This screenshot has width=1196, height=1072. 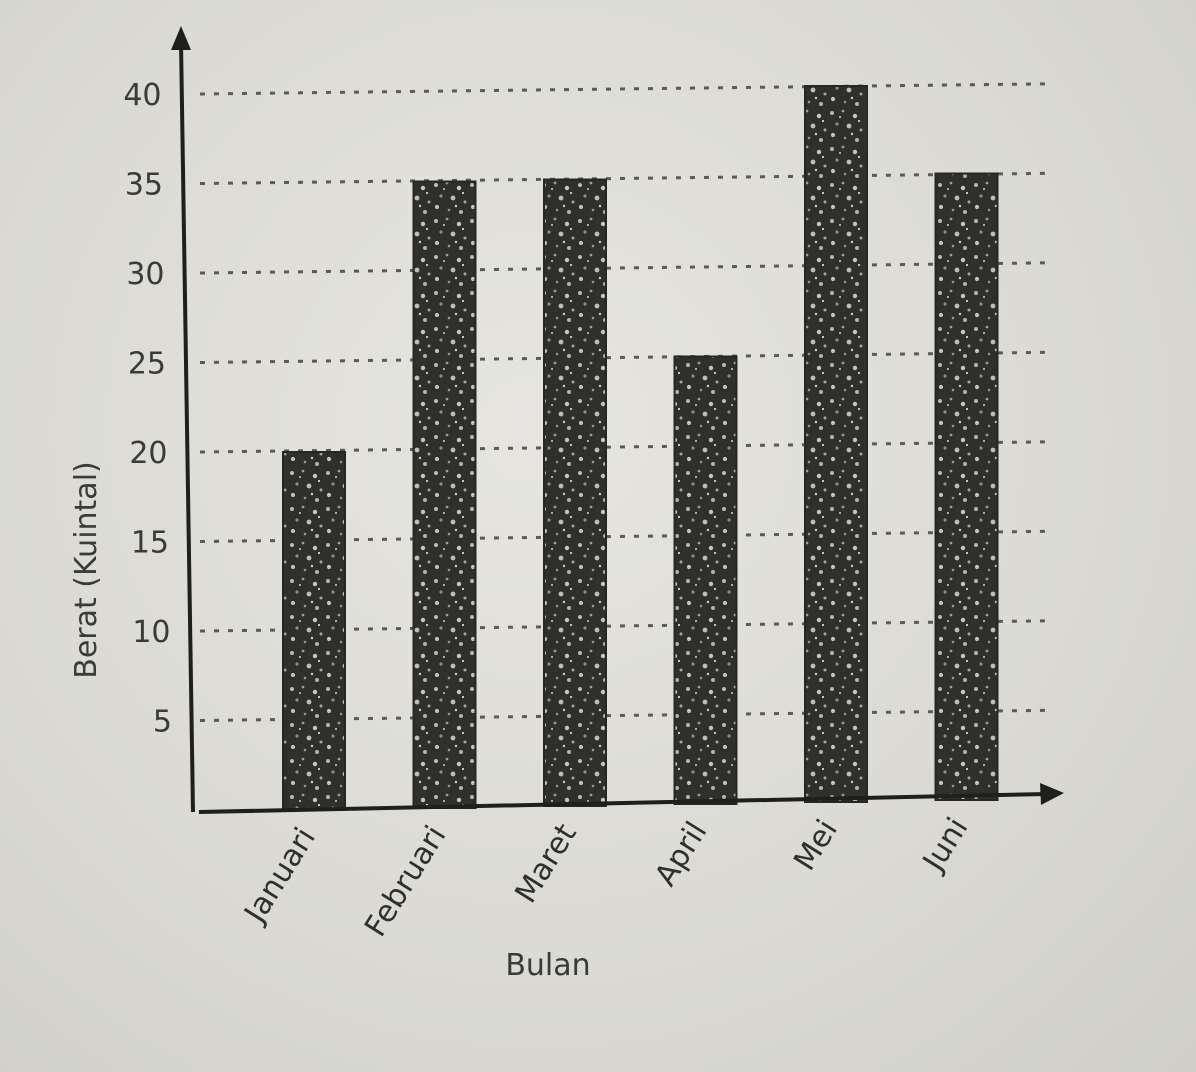 I want to click on bar-mei, so click(x=836, y=444).